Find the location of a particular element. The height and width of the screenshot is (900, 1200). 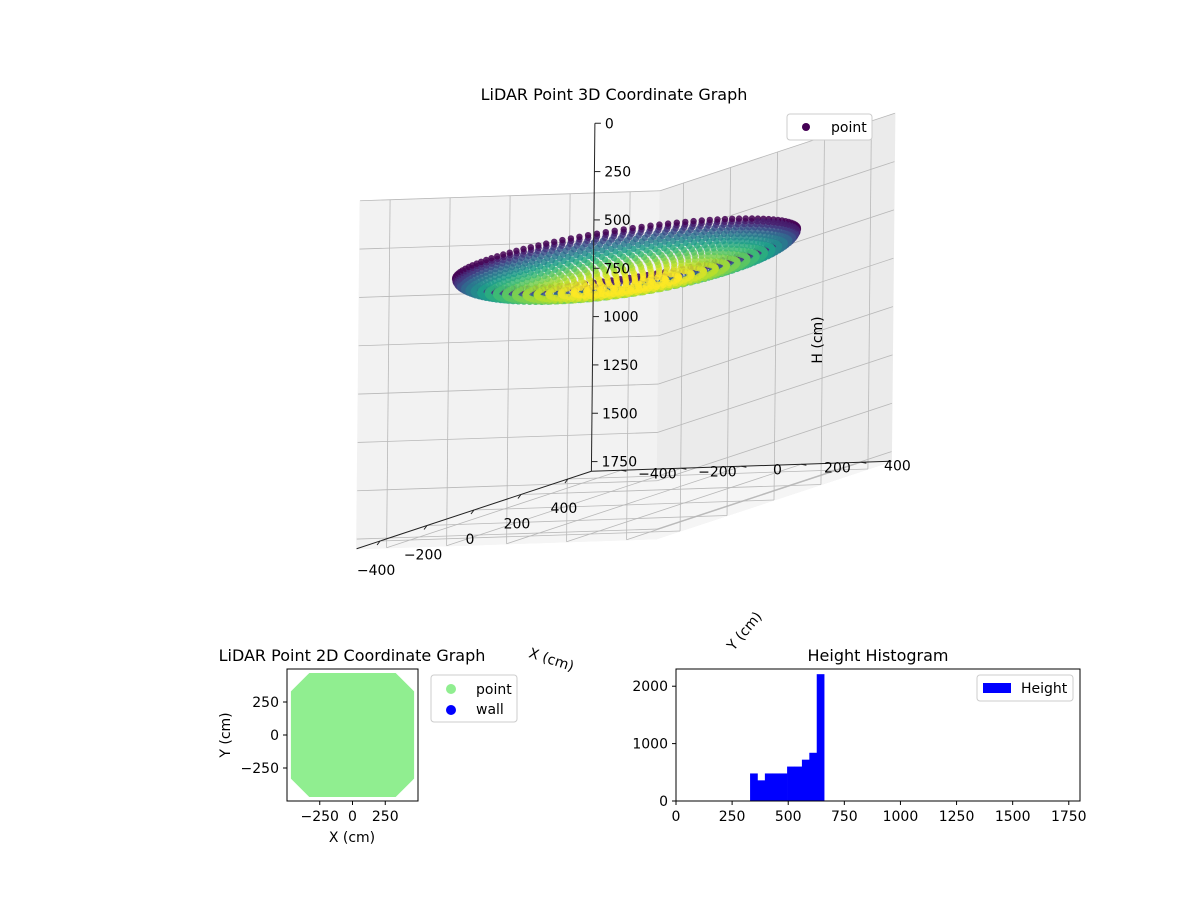

legend-hist-swatch is located at coordinates (997, 688).